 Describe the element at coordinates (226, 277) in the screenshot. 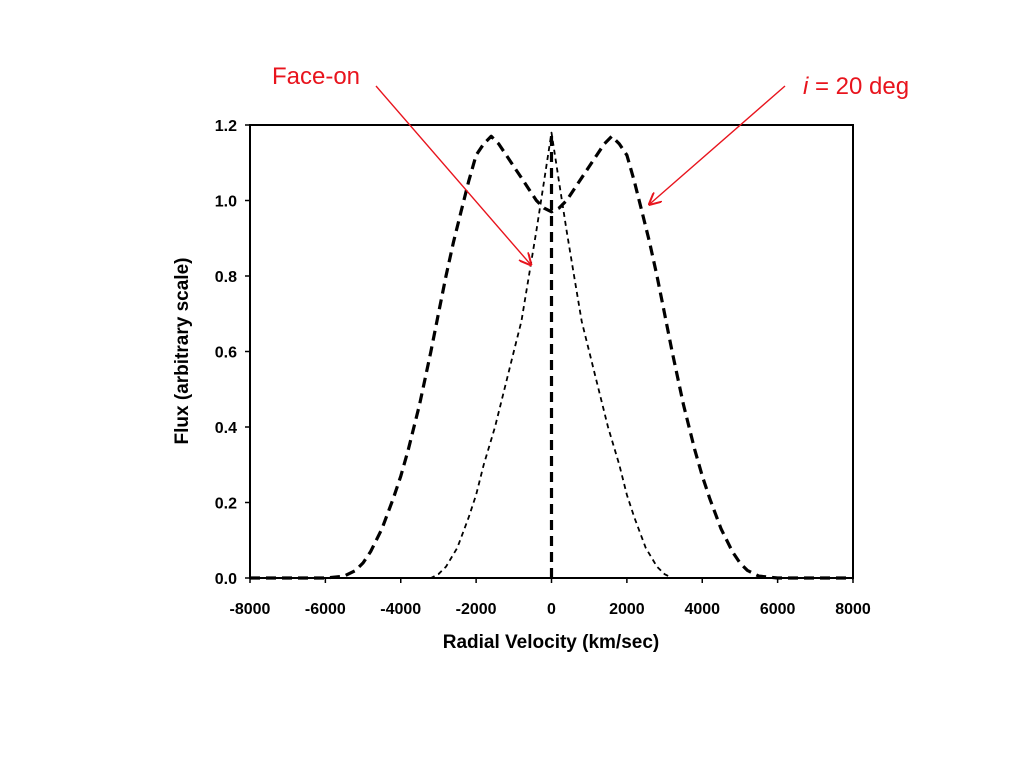

I see `y-tick-label: 0.8` at that location.